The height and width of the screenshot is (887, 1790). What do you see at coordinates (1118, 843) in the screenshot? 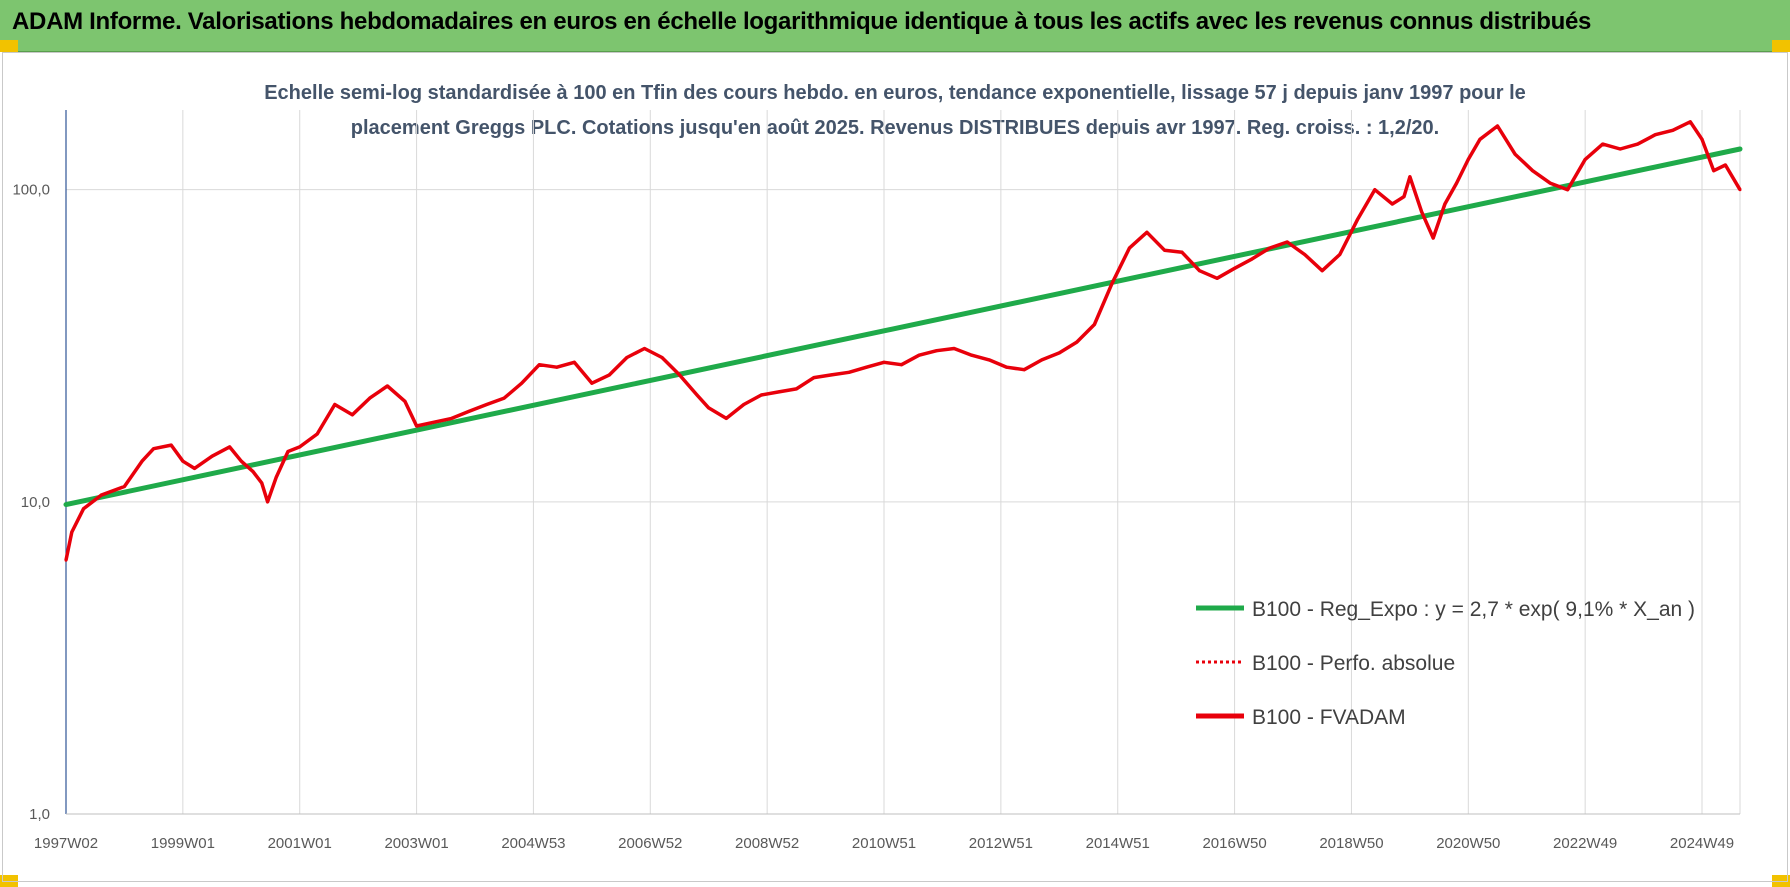
I see `x-tick-label: 2014W51` at bounding box center [1118, 843].